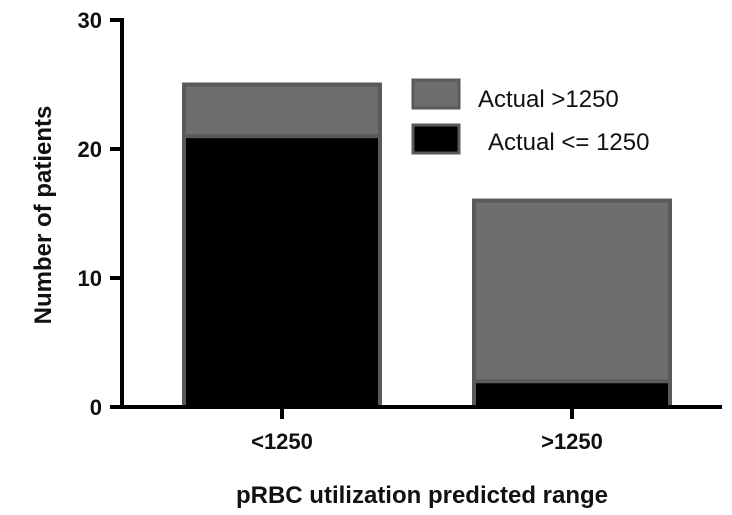  I want to click on x-tick-label: <1250, so click(282, 441).